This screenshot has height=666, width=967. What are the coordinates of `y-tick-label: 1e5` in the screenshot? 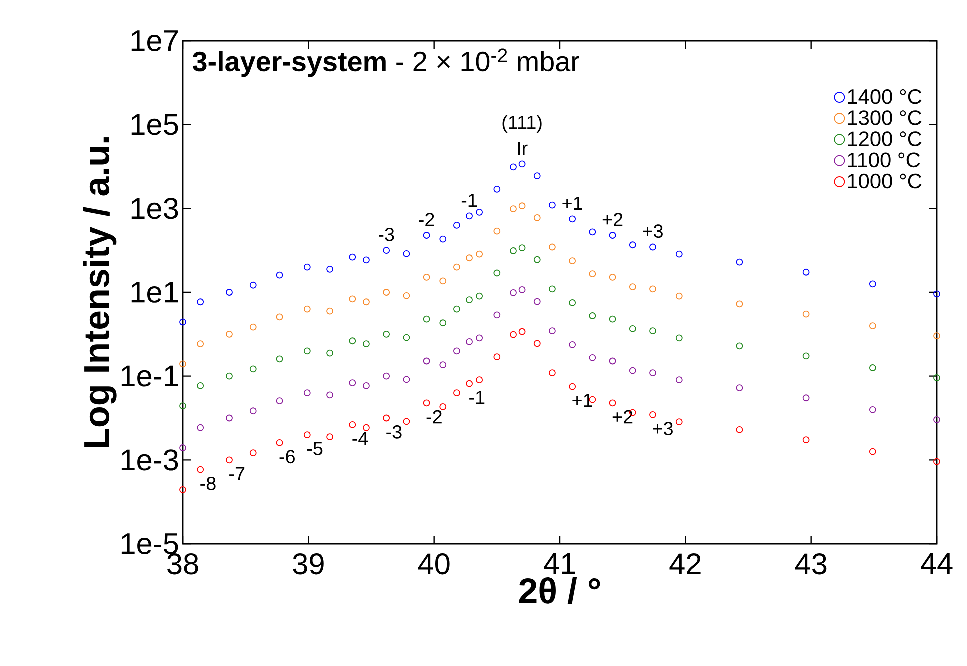 It's located at (155, 125).